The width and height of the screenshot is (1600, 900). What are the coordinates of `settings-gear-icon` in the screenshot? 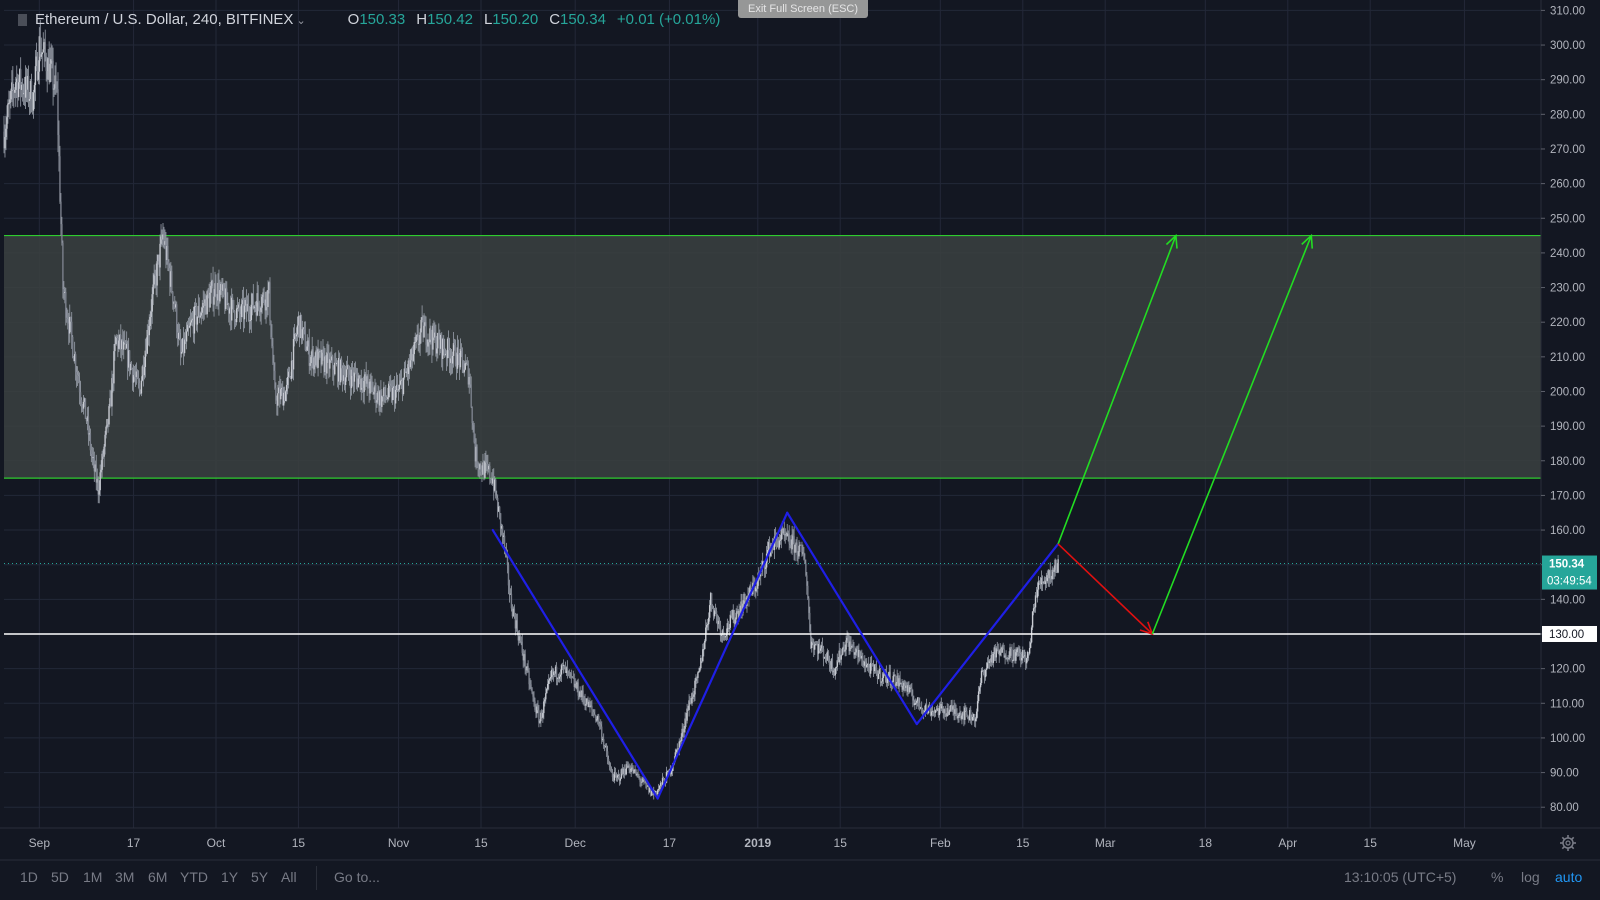 It's located at (1568, 843).